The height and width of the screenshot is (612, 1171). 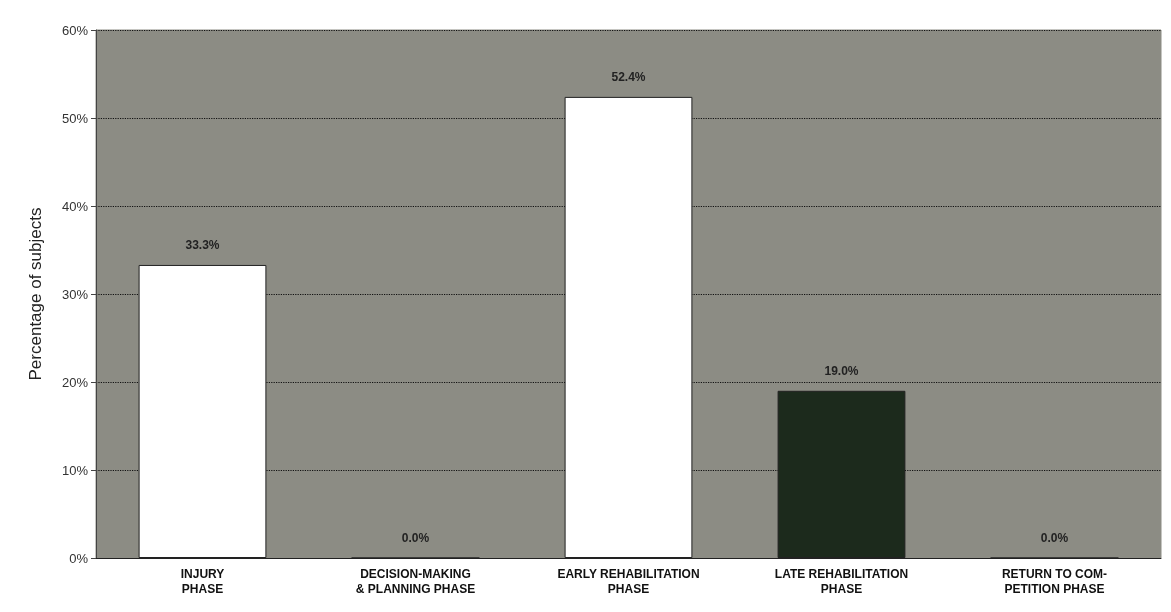 I want to click on x-tick-label: EARLY REHABILITATION PHASE, so click(x=628, y=581).